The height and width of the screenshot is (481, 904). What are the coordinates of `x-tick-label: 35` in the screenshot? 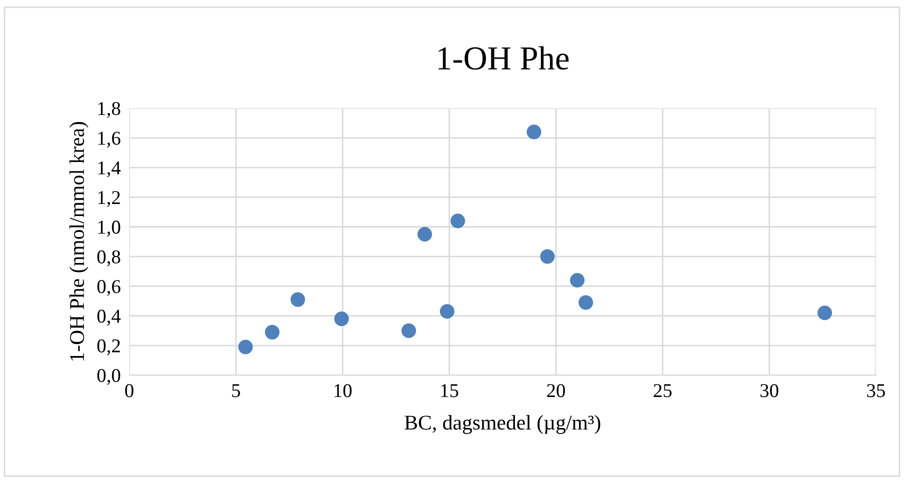 It's located at (876, 391).